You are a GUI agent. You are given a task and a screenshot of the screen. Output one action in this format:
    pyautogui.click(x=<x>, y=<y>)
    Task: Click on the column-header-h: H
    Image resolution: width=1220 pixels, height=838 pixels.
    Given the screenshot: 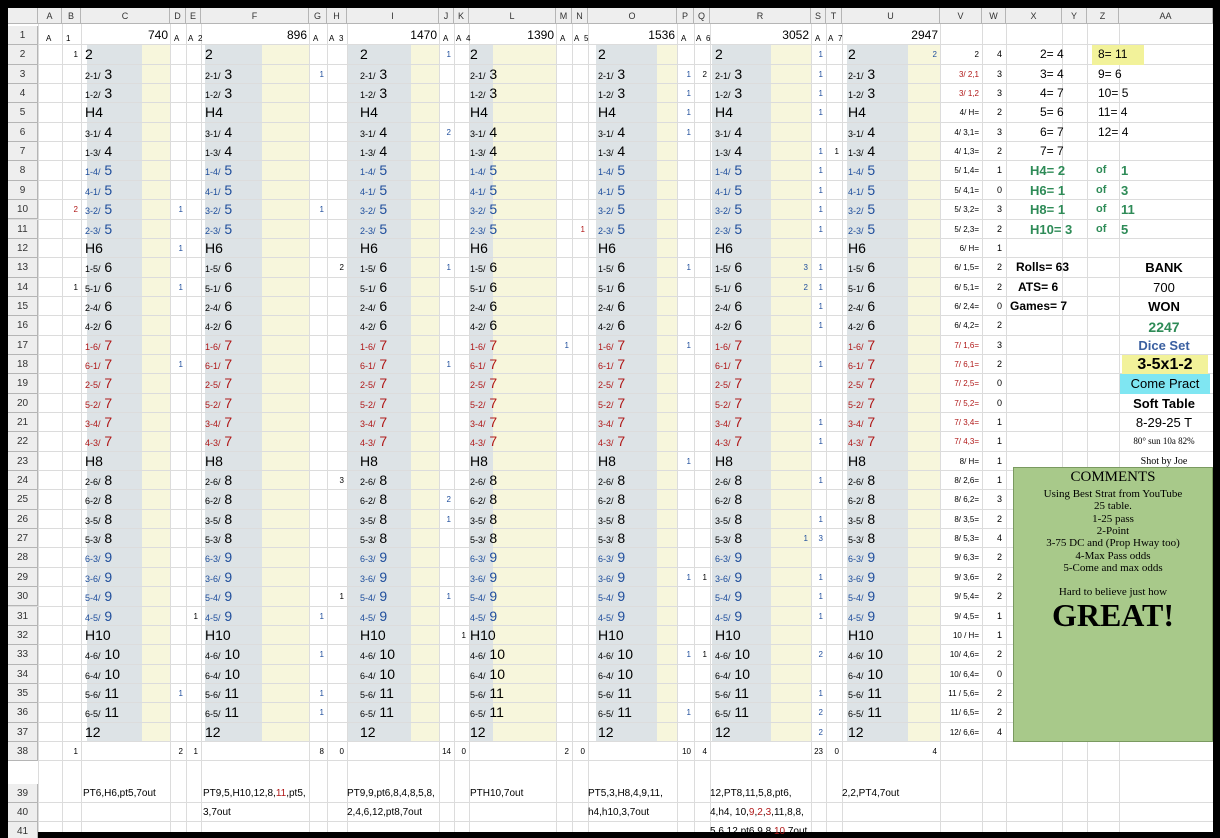 What is the action you would take?
    pyautogui.click(x=337, y=16)
    